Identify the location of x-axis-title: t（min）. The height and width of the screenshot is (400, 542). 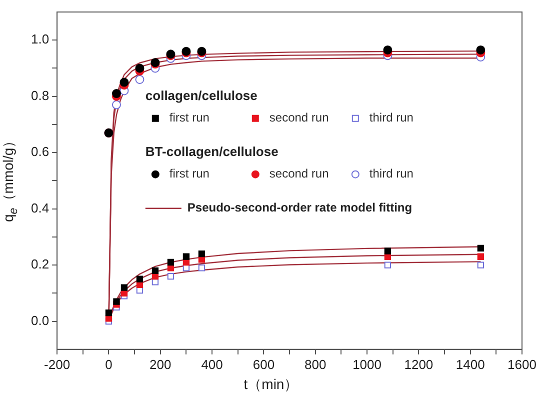
(271, 385).